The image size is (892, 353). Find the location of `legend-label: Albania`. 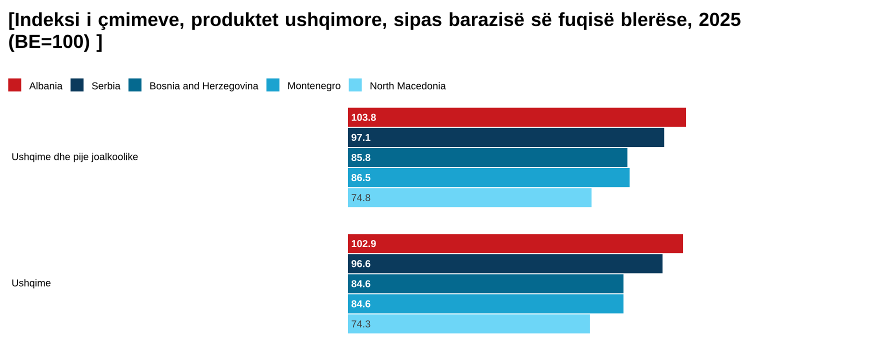

legend-label: Albania is located at coordinates (46, 86).